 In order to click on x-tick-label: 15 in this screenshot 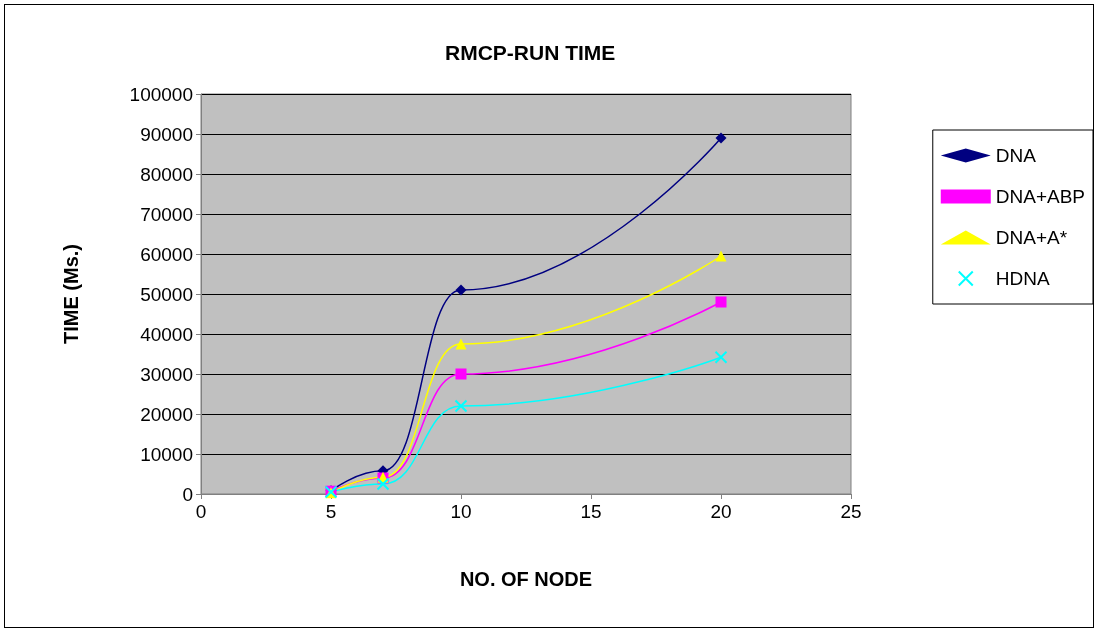, I will do `click(591, 511)`.